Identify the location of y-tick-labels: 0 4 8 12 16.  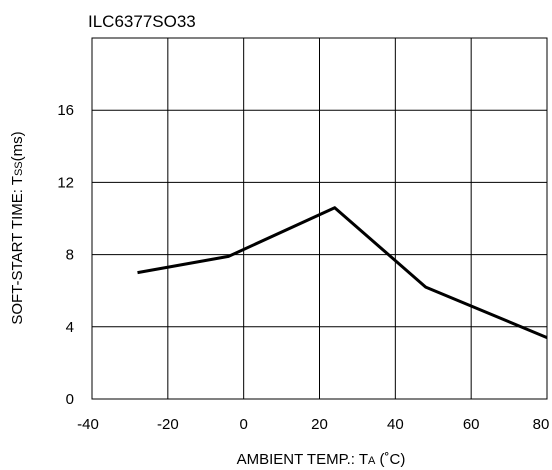
(65, 255).